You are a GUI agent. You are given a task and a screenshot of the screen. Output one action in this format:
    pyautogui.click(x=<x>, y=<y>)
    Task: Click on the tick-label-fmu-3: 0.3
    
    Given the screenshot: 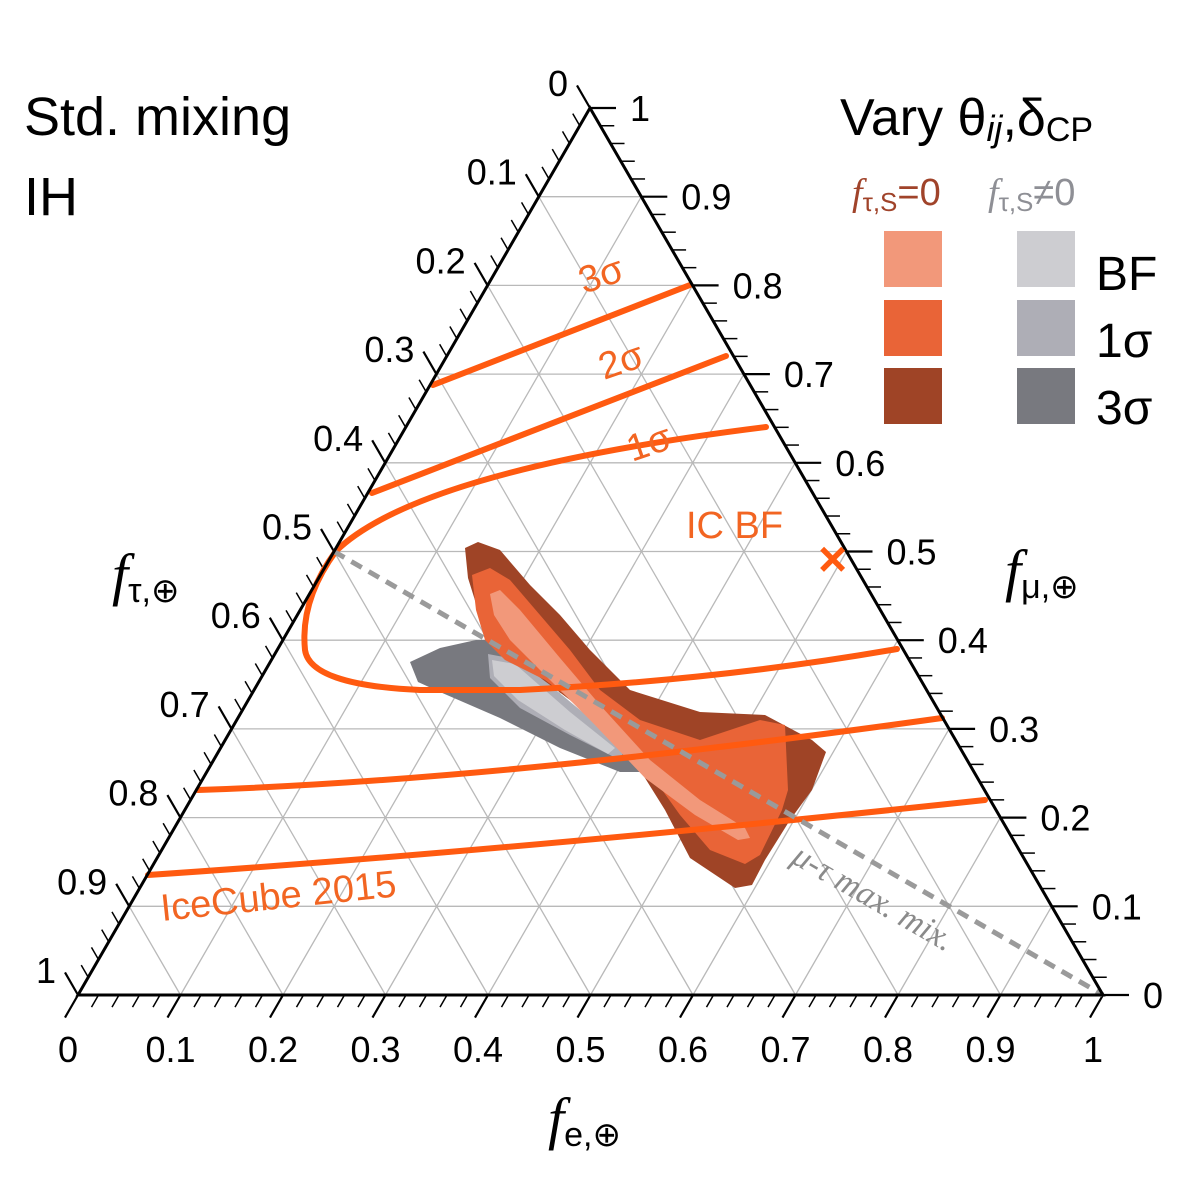 What is the action you would take?
    pyautogui.click(x=1014, y=729)
    